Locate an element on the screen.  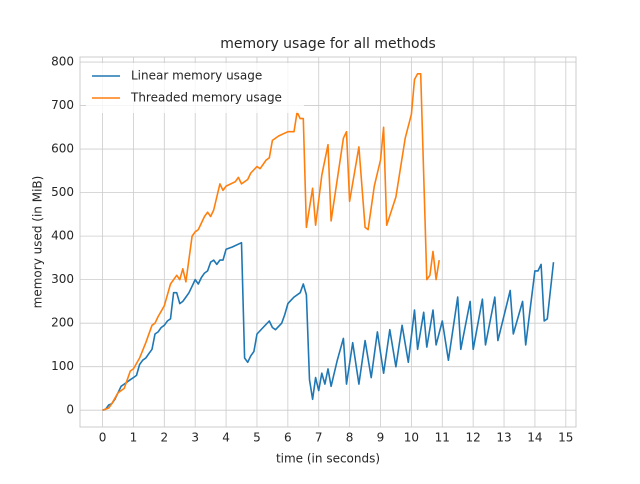
x-tick-label: 13 is located at coordinates (503, 438).